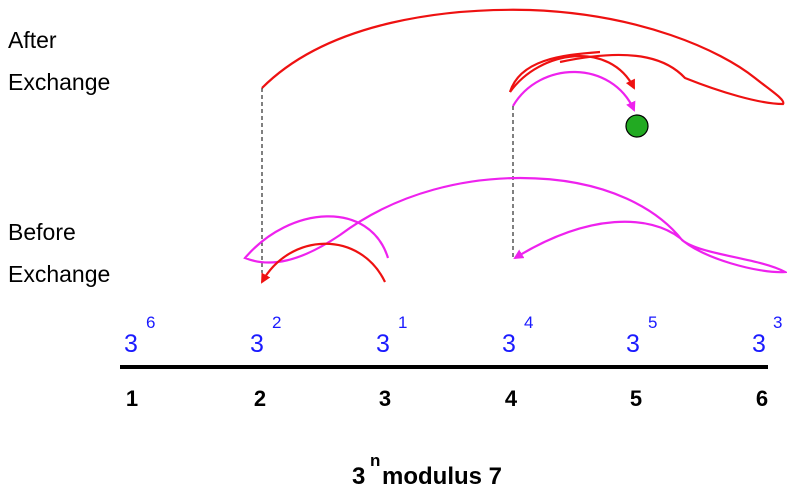 The height and width of the screenshot is (495, 787). I want to click on power-label-2: 3 2, so click(265, 335).